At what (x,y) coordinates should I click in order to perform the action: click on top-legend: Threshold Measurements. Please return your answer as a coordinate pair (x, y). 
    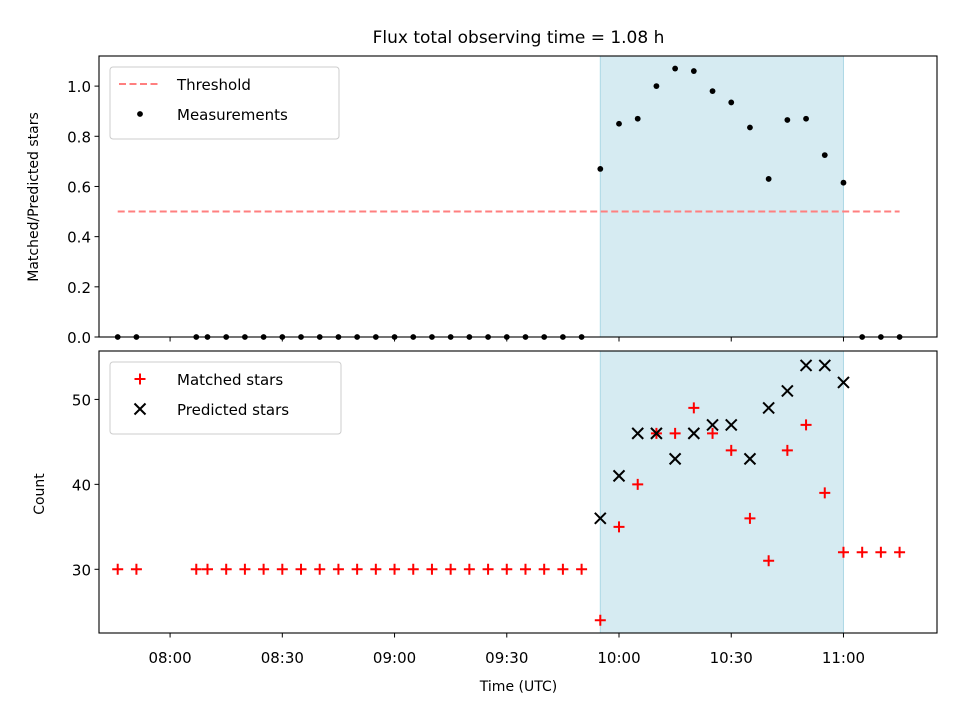
    Looking at the image, I should click on (224, 103).